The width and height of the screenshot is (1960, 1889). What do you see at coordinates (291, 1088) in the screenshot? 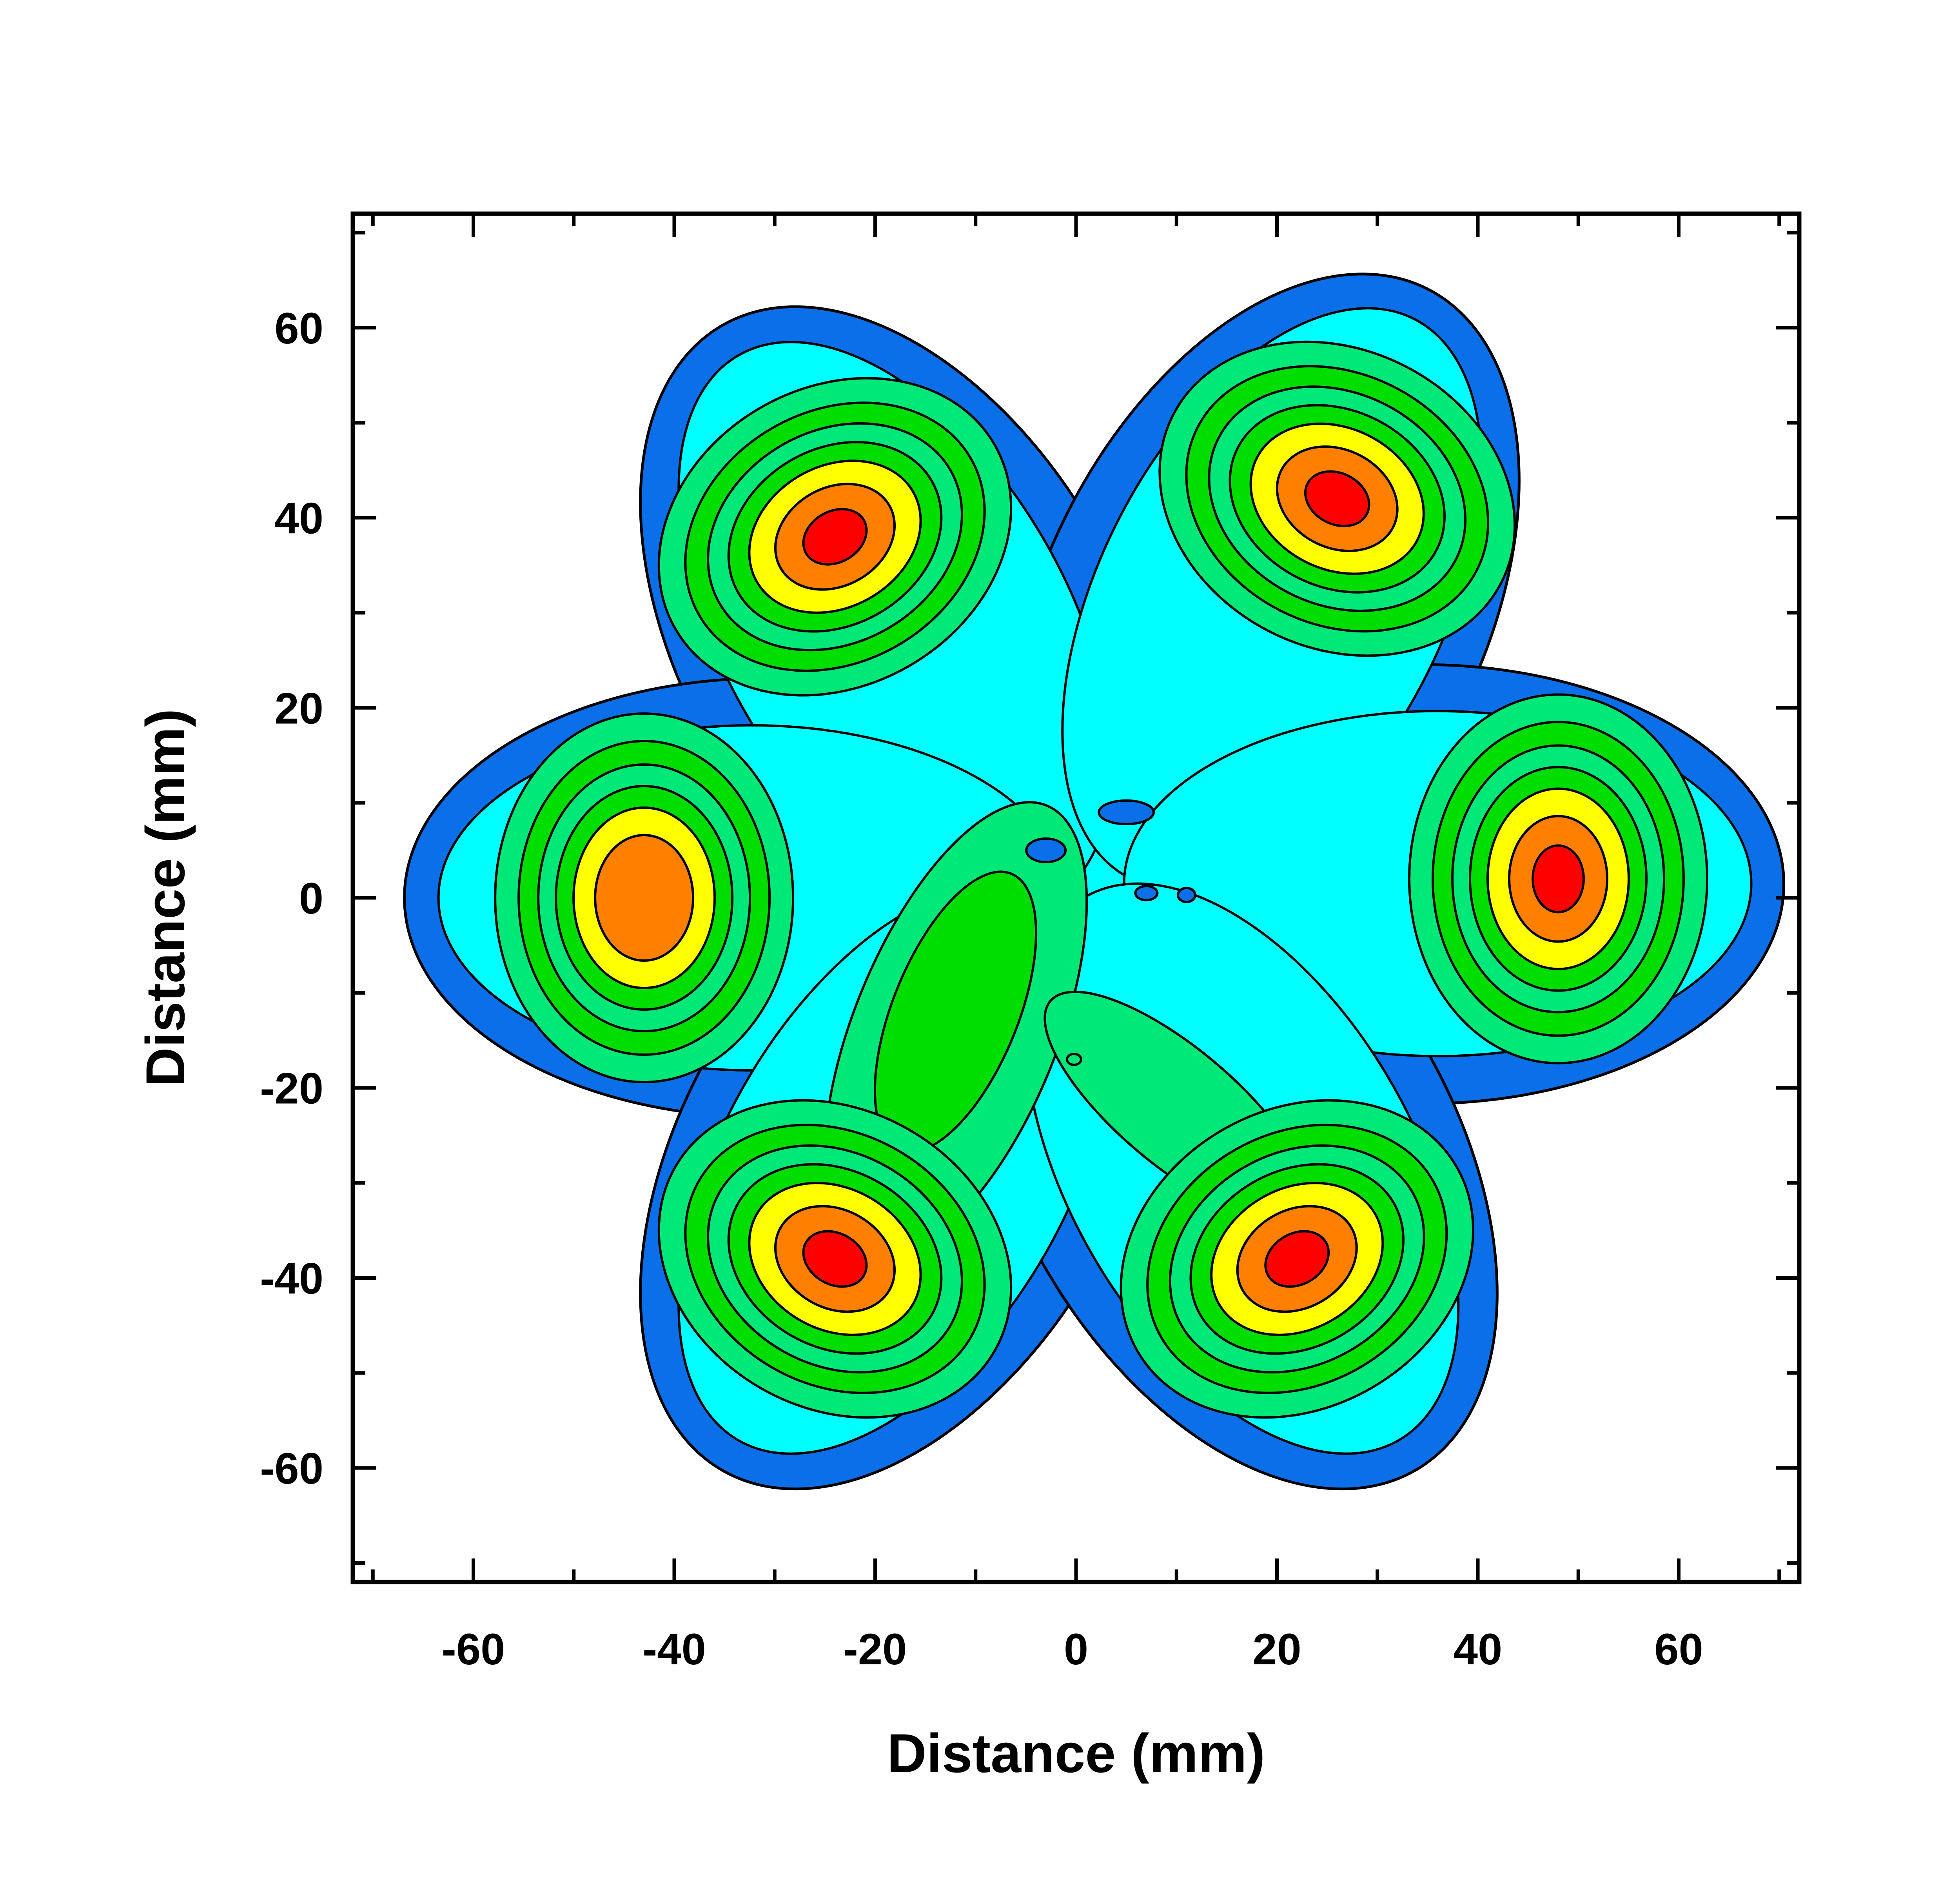
I see `y-tick-label: -20` at bounding box center [291, 1088].